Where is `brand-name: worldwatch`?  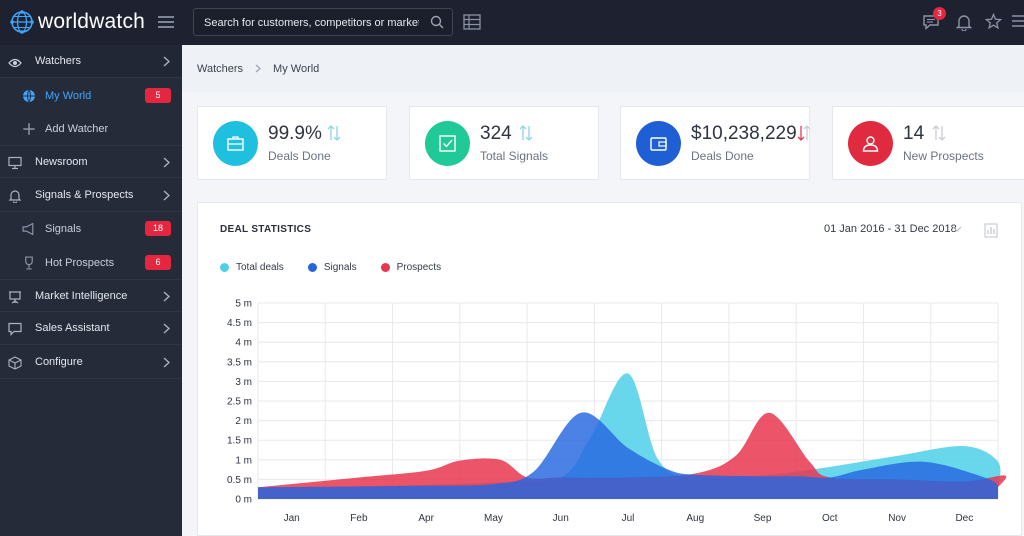 brand-name: worldwatch is located at coordinates (92, 21).